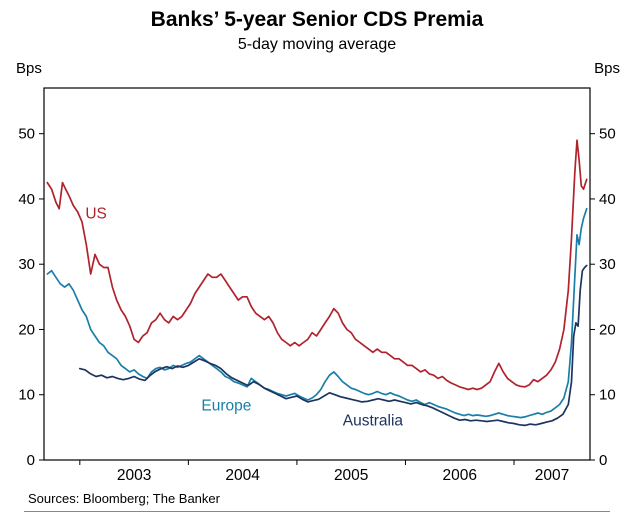 Image resolution: width=634 pixels, height=516 pixels. Describe the element at coordinates (26, 134) in the screenshot. I see `y-tick-label-left: 50` at that location.